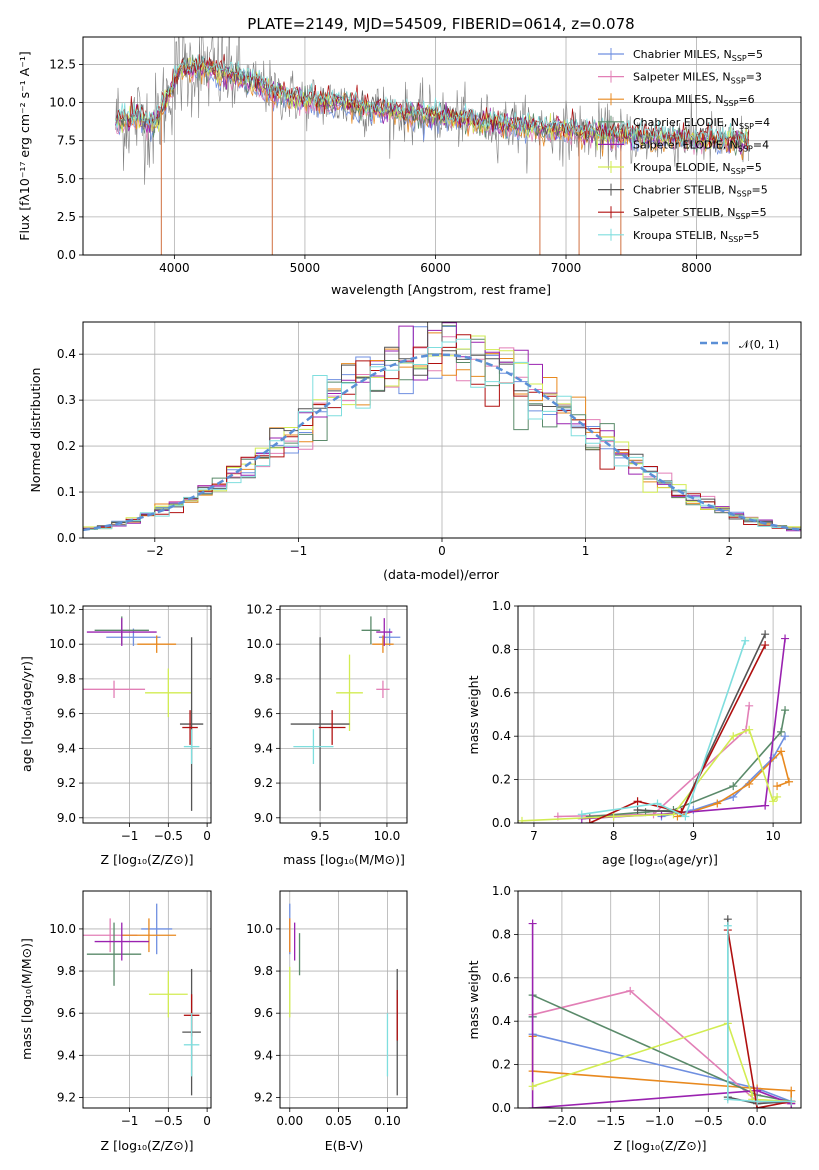 This screenshot has width=819, height=1170. What do you see at coordinates (435, 268) in the screenshot?
I see `x-tick-label: 6000` at bounding box center [435, 268].